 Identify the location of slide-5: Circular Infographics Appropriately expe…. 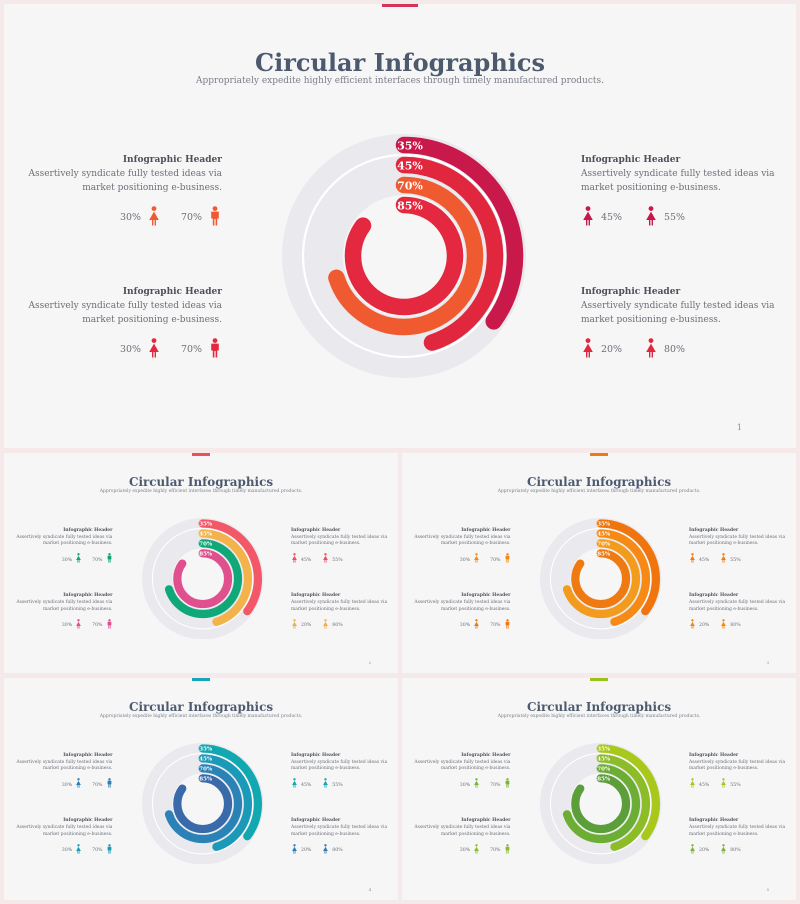
(599, 789).